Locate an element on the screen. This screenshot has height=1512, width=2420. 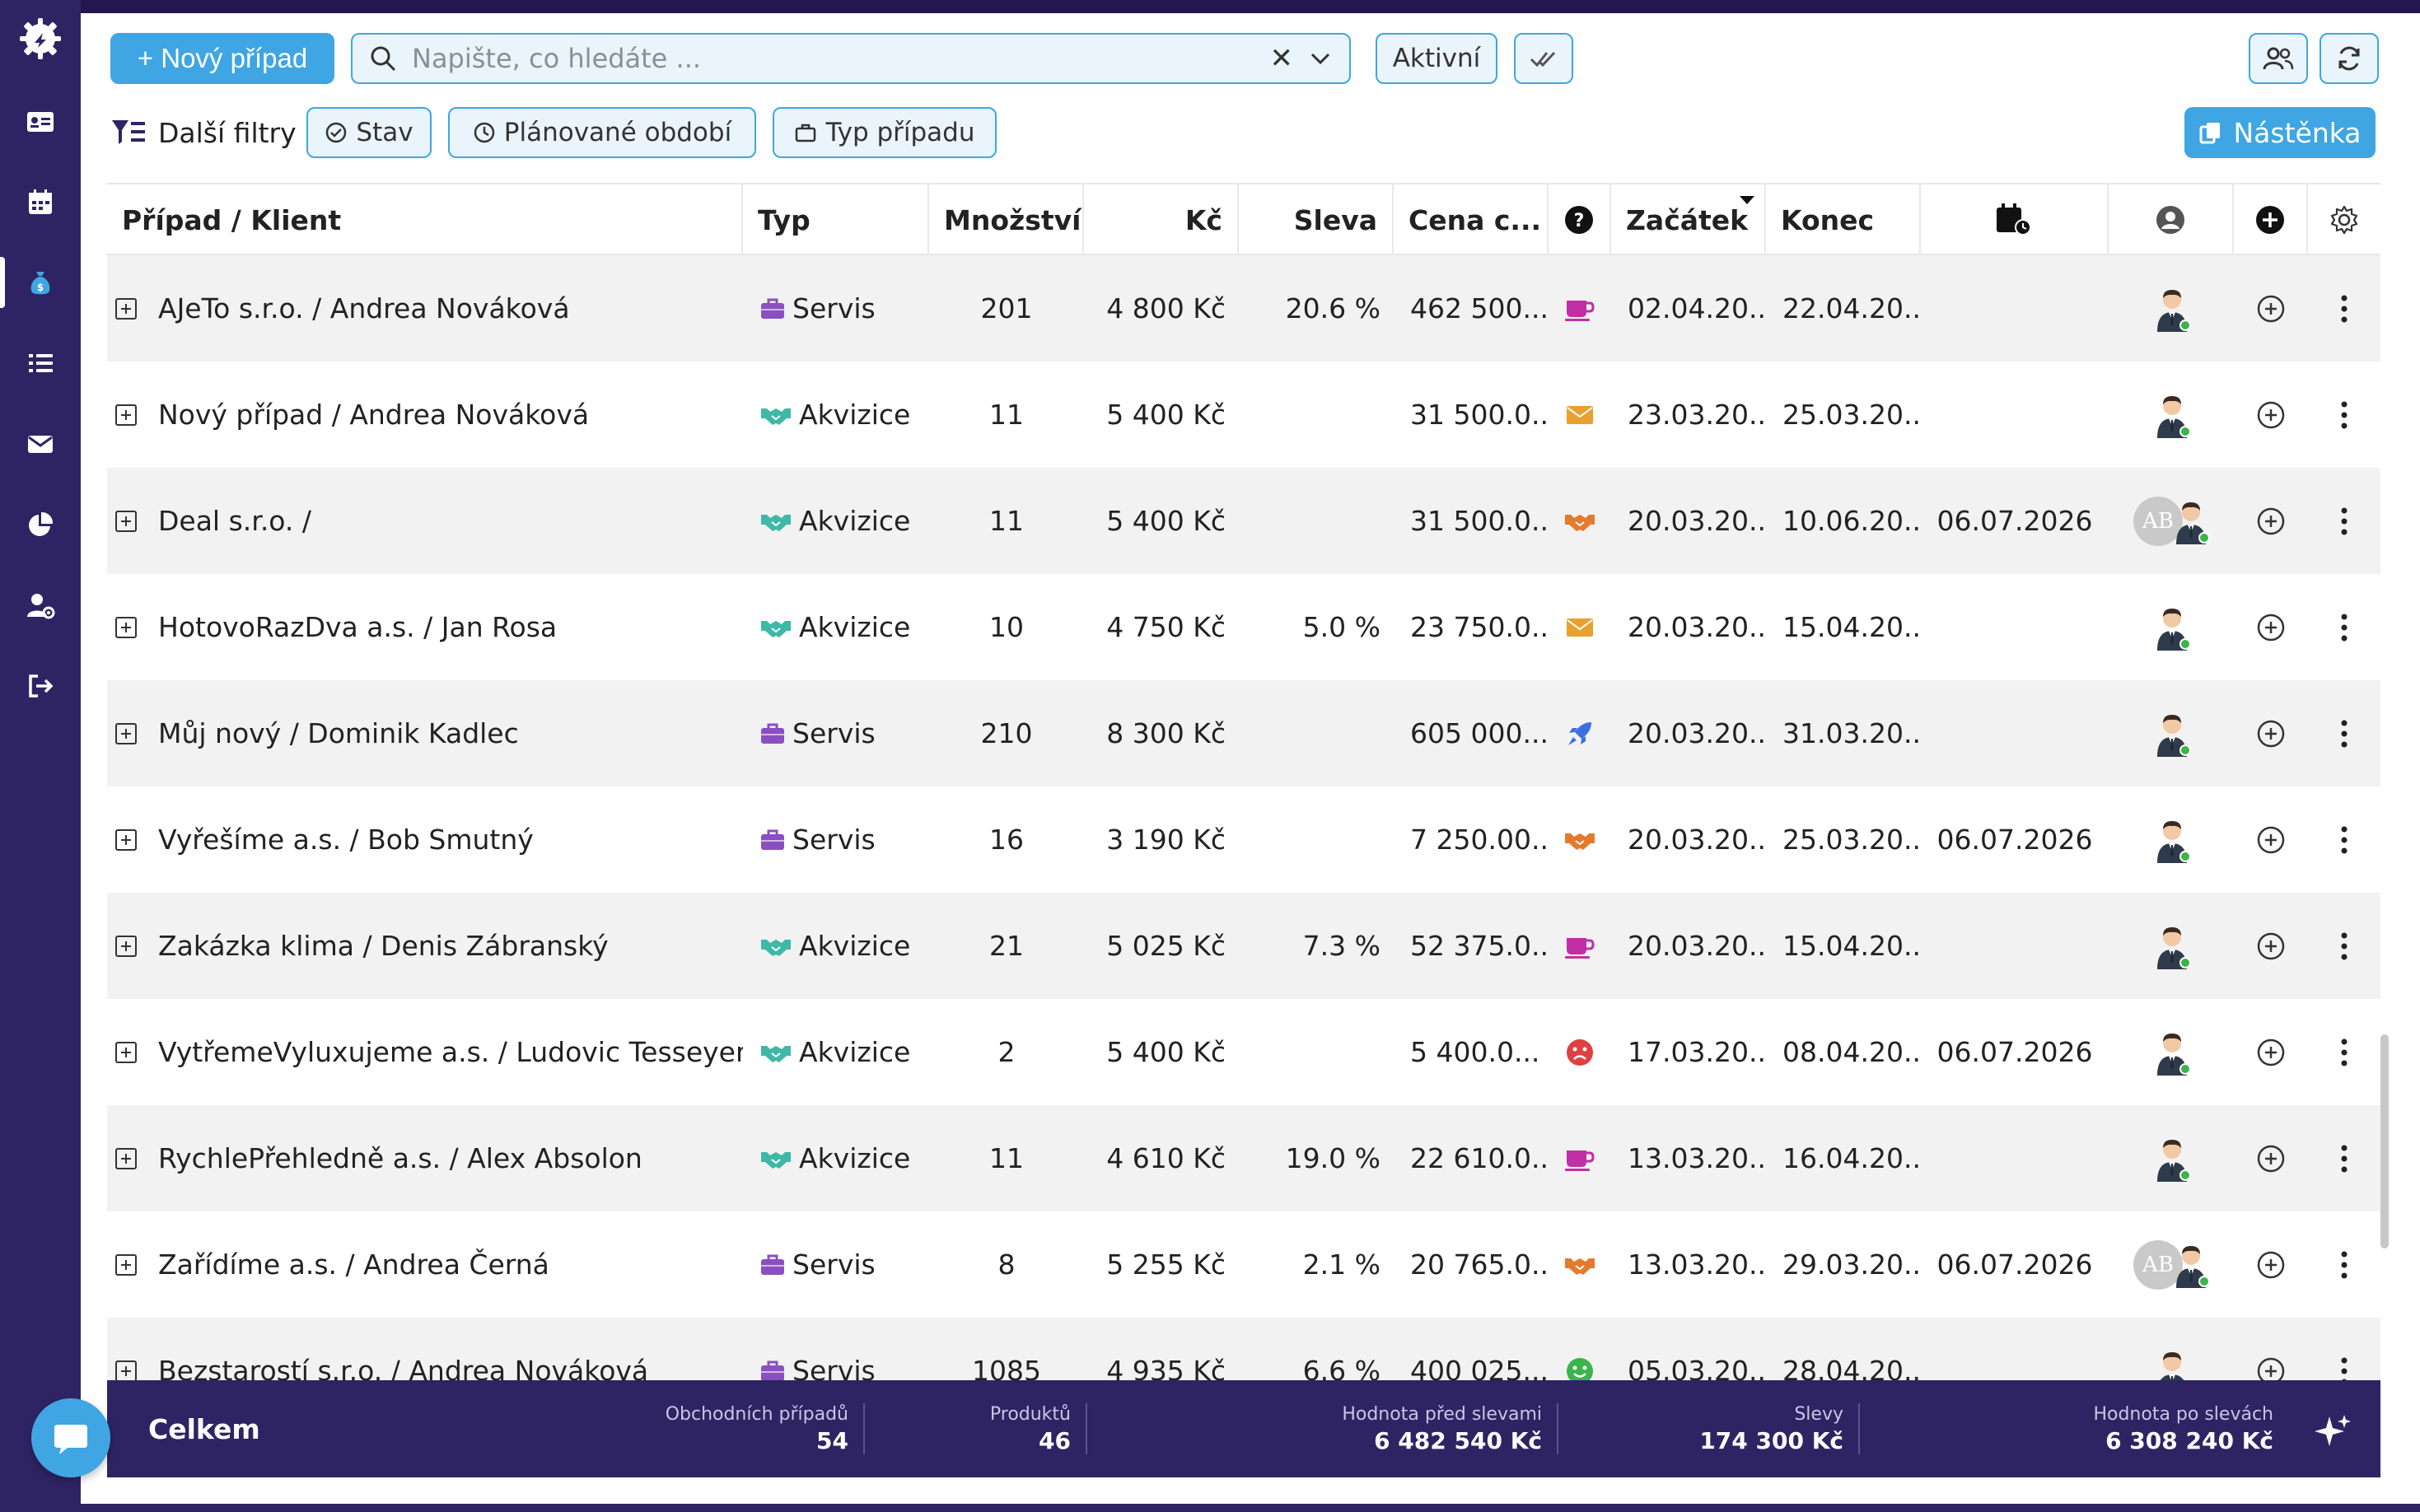
col-owner is located at coordinates (2171, 219).